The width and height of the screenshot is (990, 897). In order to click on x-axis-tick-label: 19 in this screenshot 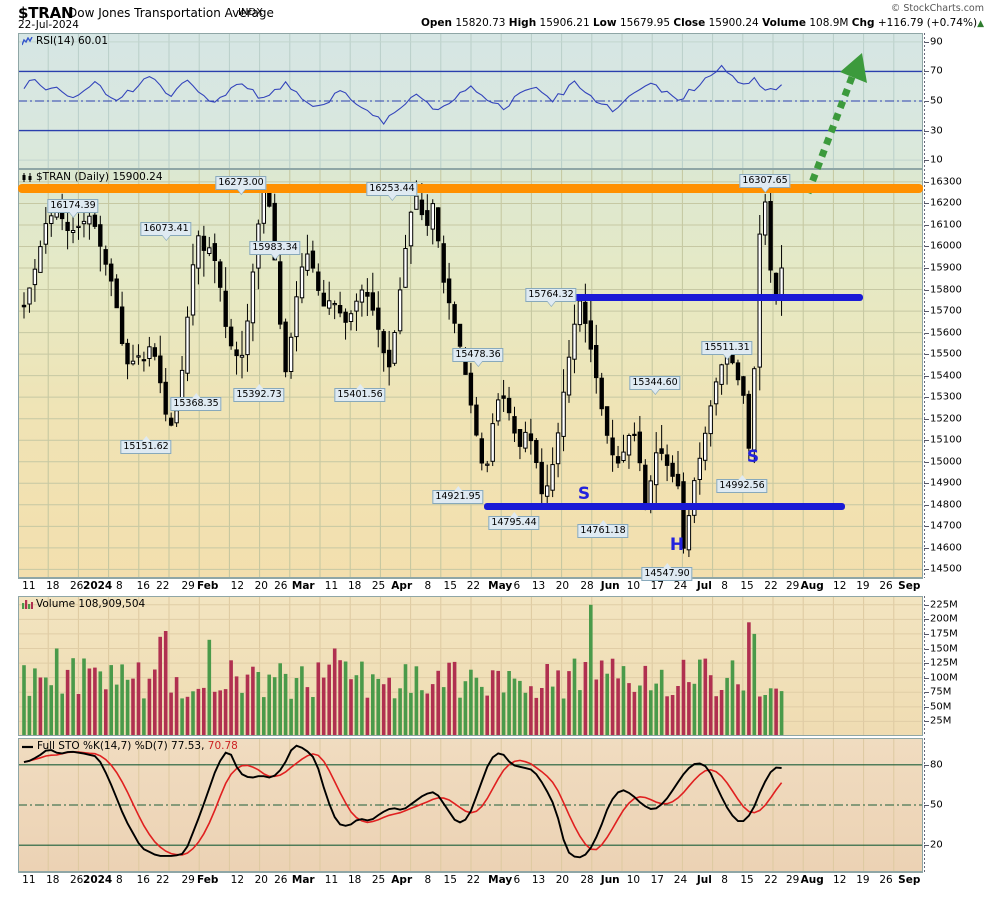, I will do `click(863, 586)`.